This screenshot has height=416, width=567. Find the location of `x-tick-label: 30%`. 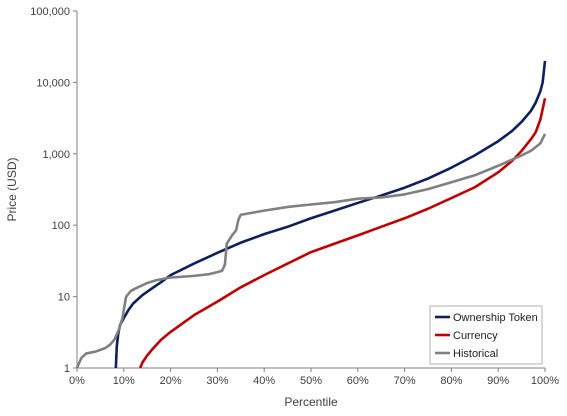

x-tick-label: 30% is located at coordinates (217, 381).